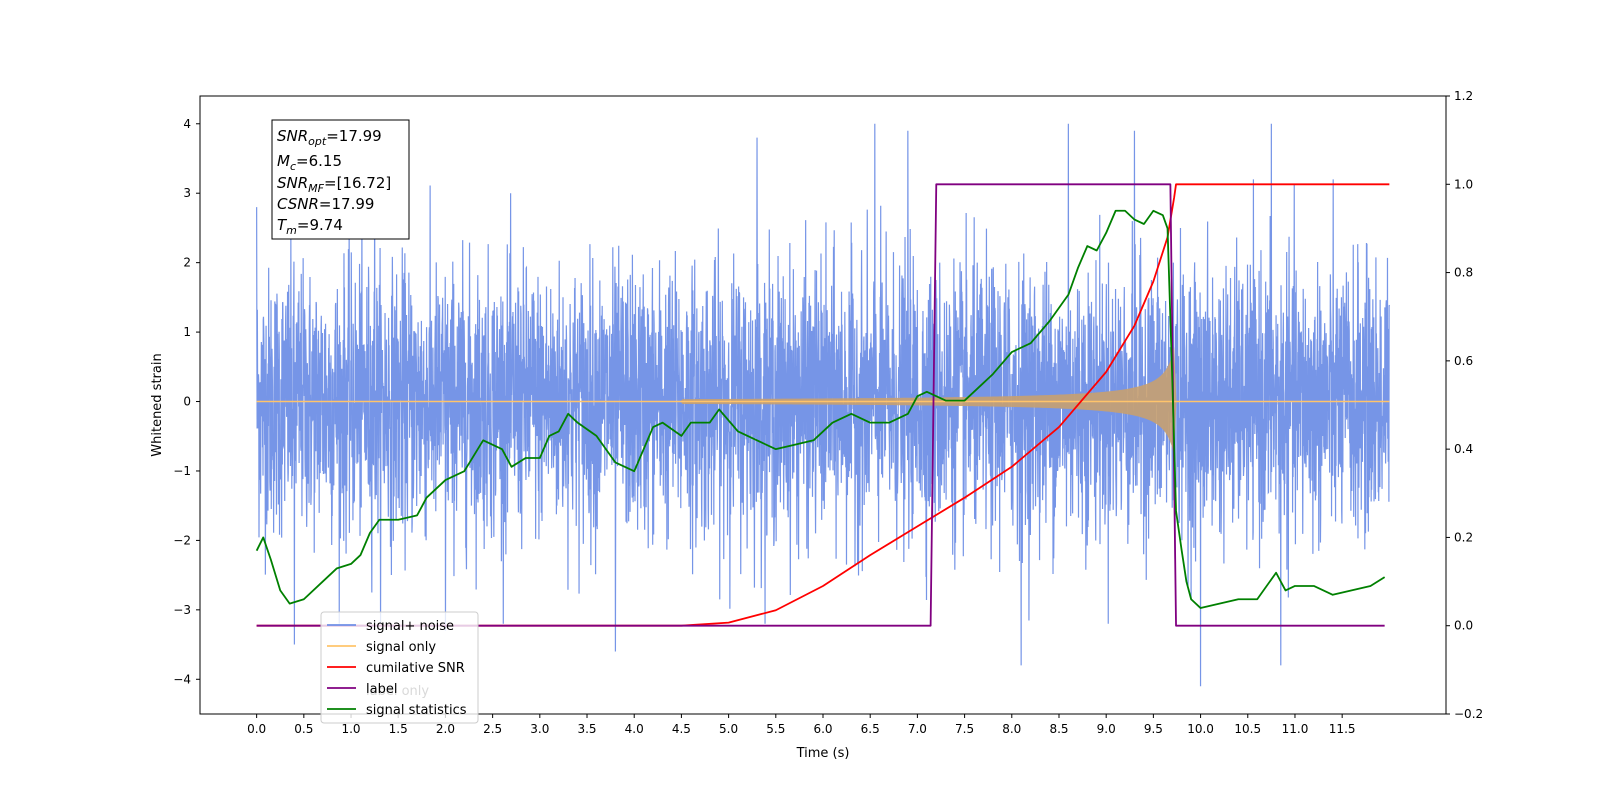 Image resolution: width=1600 pixels, height=800 pixels. Describe the element at coordinates (1106, 729) in the screenshot. I see `x-tick-label: 9.0` at that location.